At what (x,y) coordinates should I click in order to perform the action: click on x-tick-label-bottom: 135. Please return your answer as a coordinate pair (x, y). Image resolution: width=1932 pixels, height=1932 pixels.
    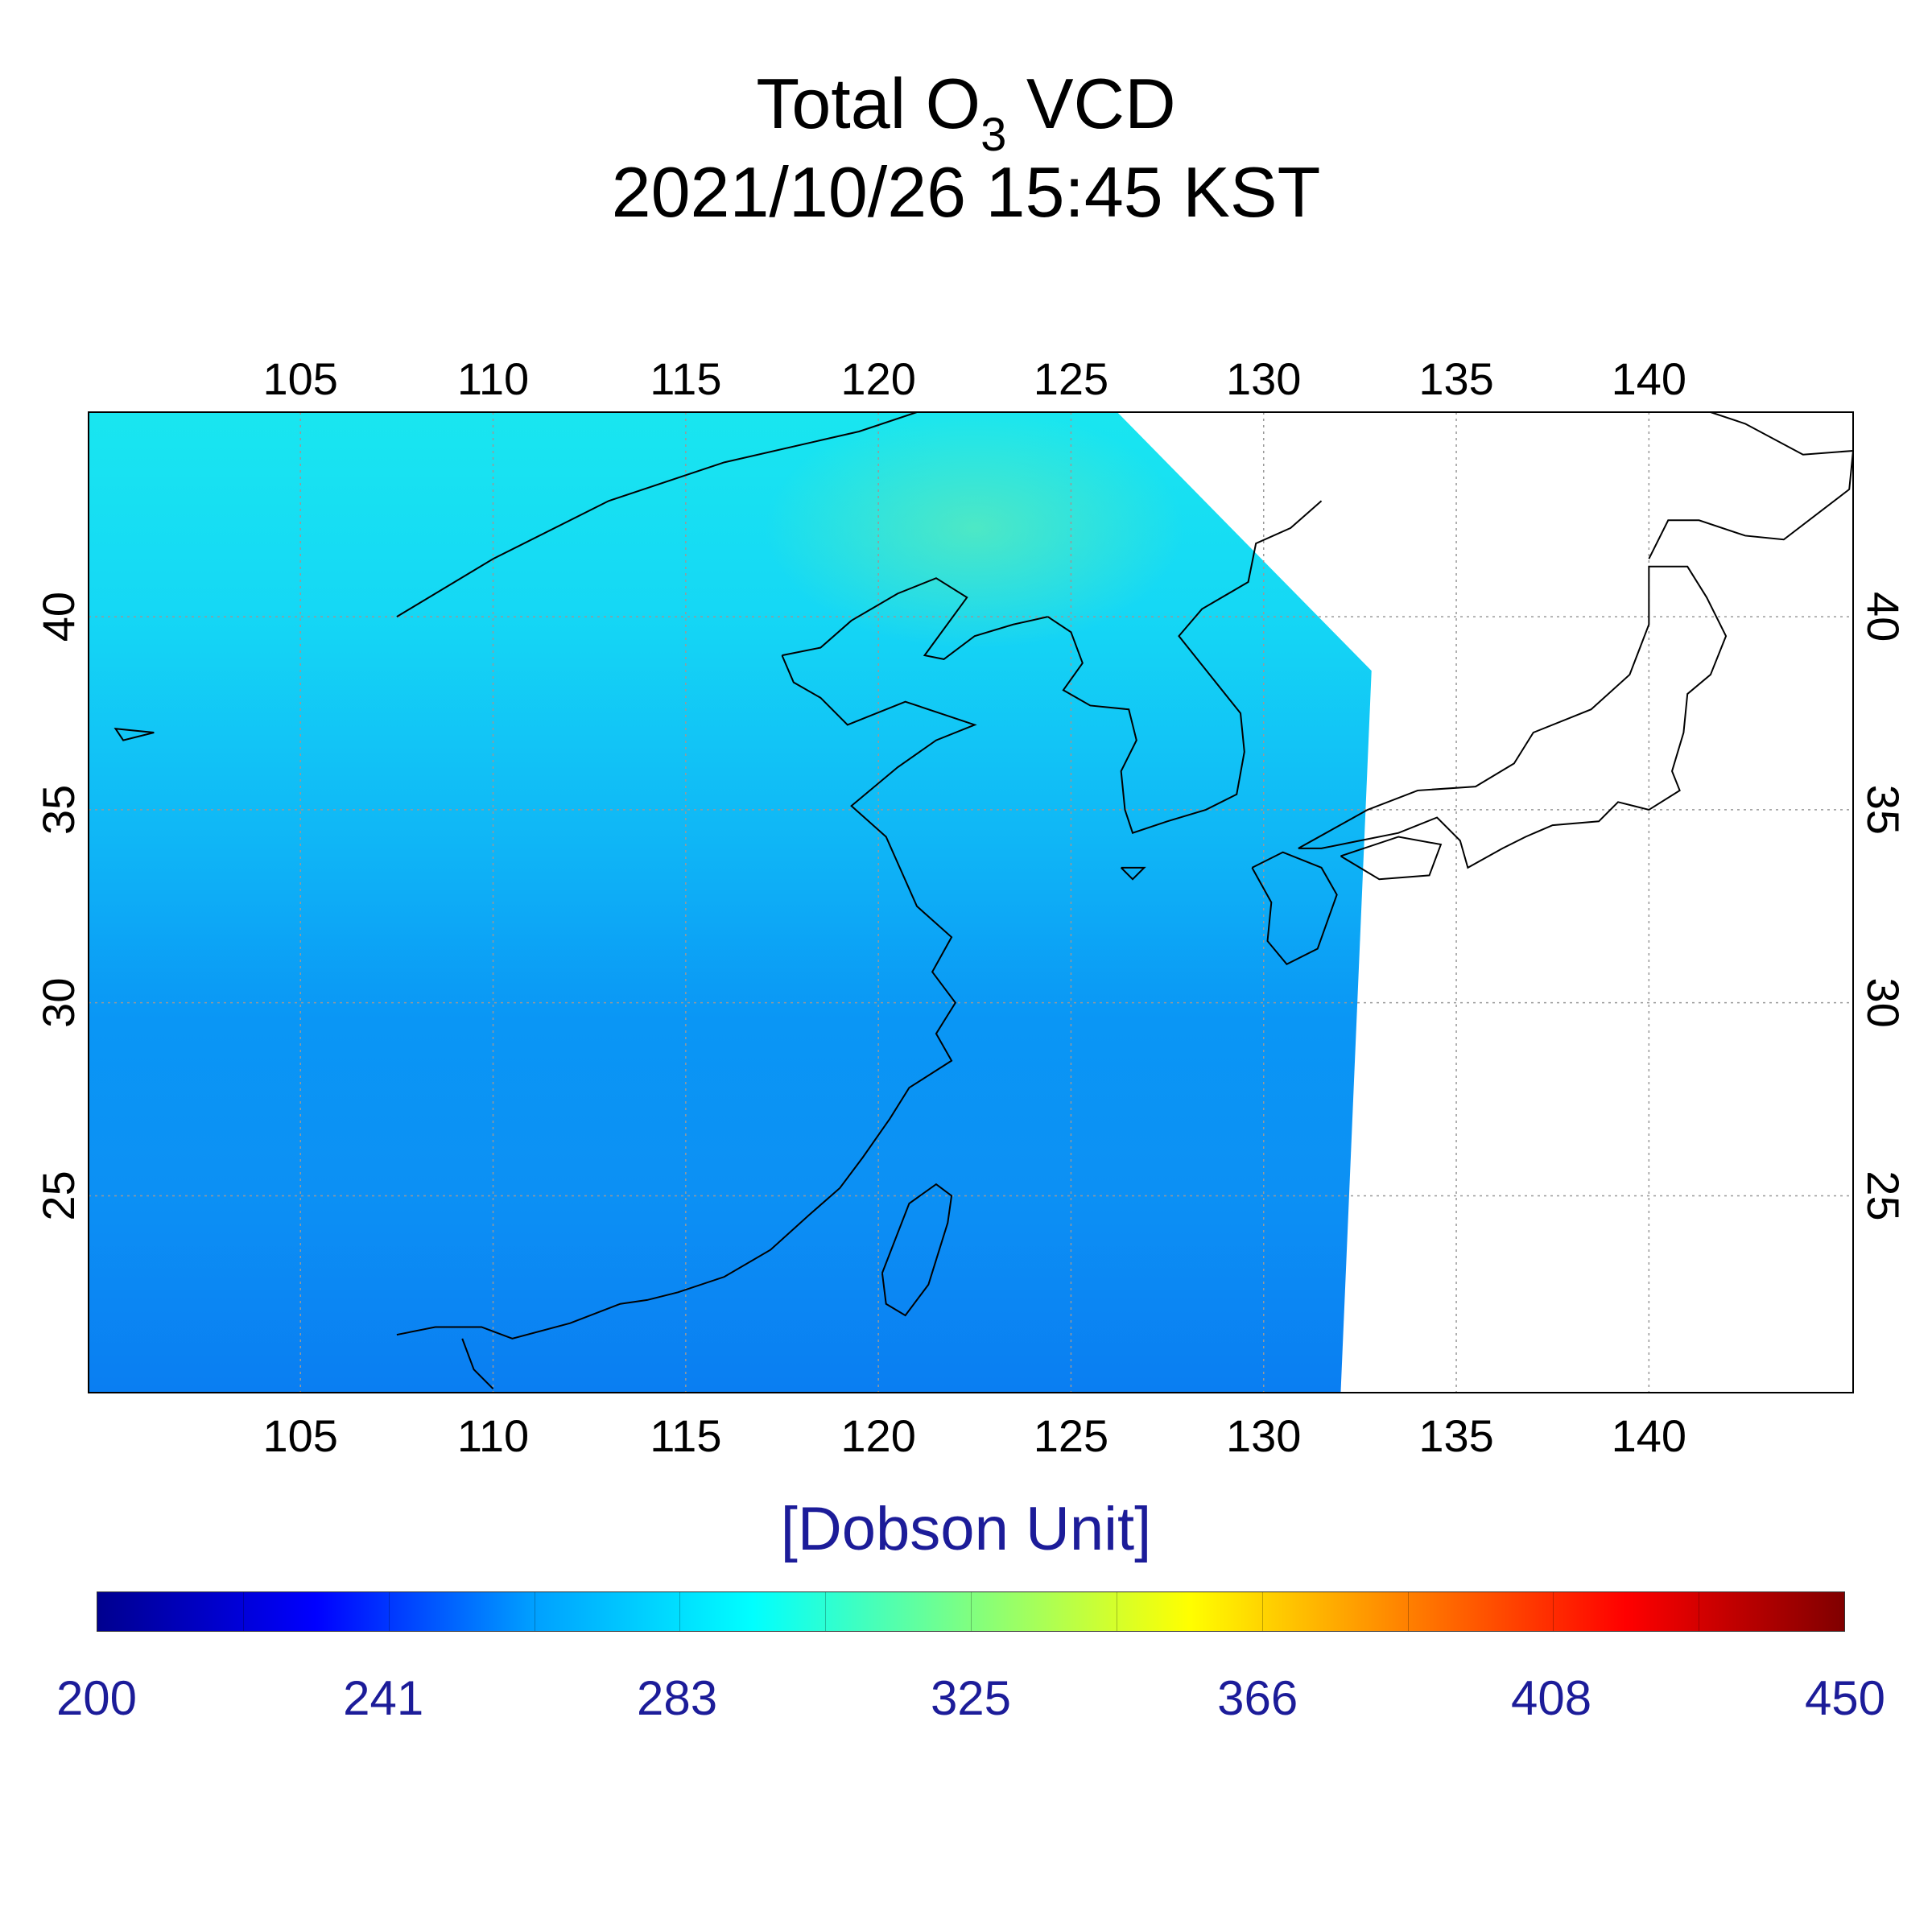
    Looking at the image, I should click on (1455, 1435).